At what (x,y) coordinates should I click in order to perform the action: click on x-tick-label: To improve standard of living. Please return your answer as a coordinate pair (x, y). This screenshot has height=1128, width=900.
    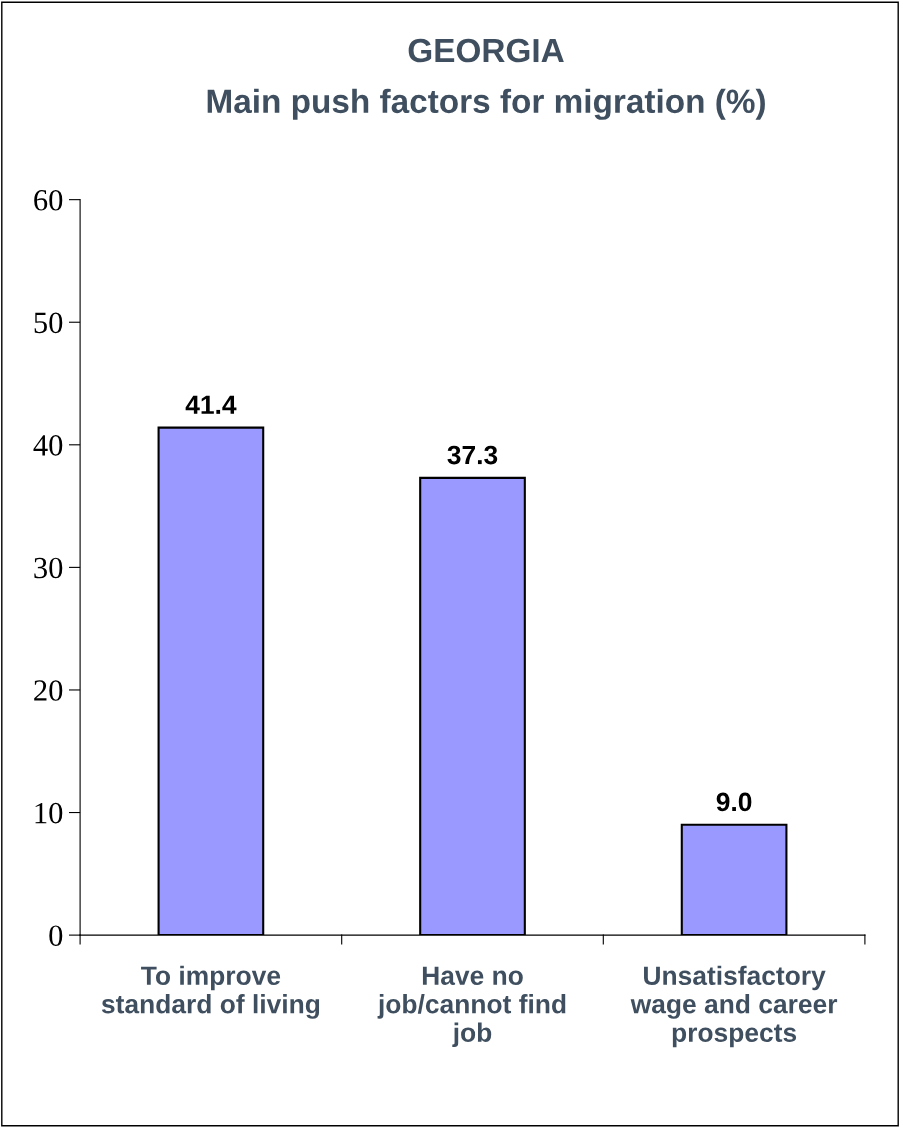
    Looking at the image, I should click on (210, 992).